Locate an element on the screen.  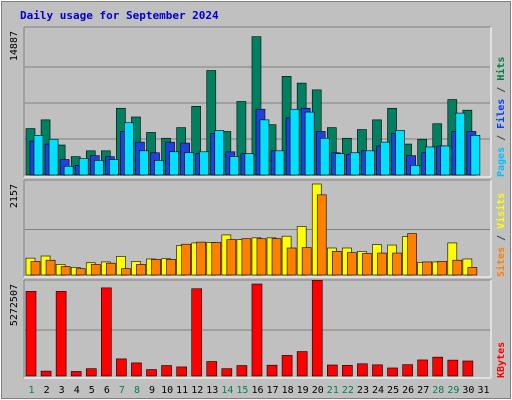
x-tick-label-28: 28 is located at coordinates (438, 390).